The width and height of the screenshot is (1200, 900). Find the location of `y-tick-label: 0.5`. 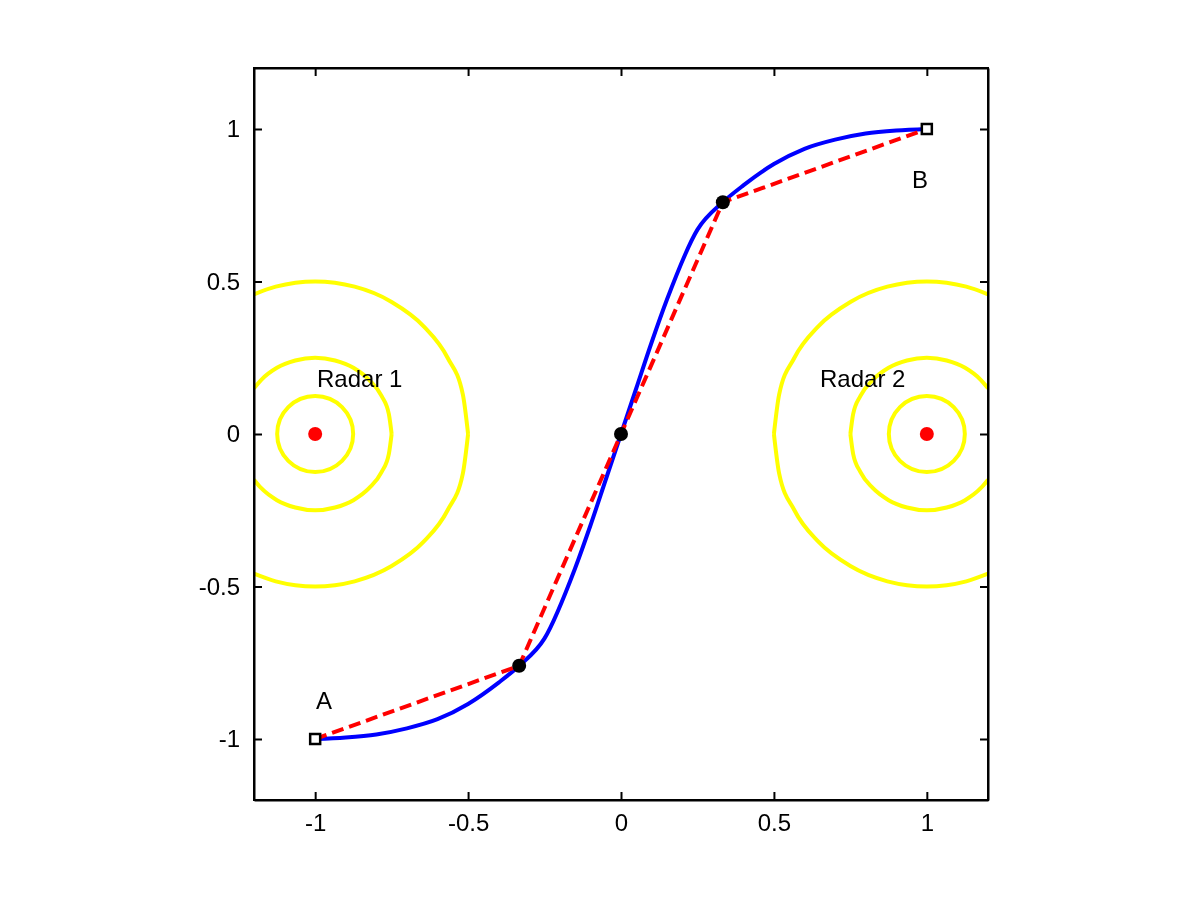

y-tick-label: 0.5 is located at coordinates (223, 281).